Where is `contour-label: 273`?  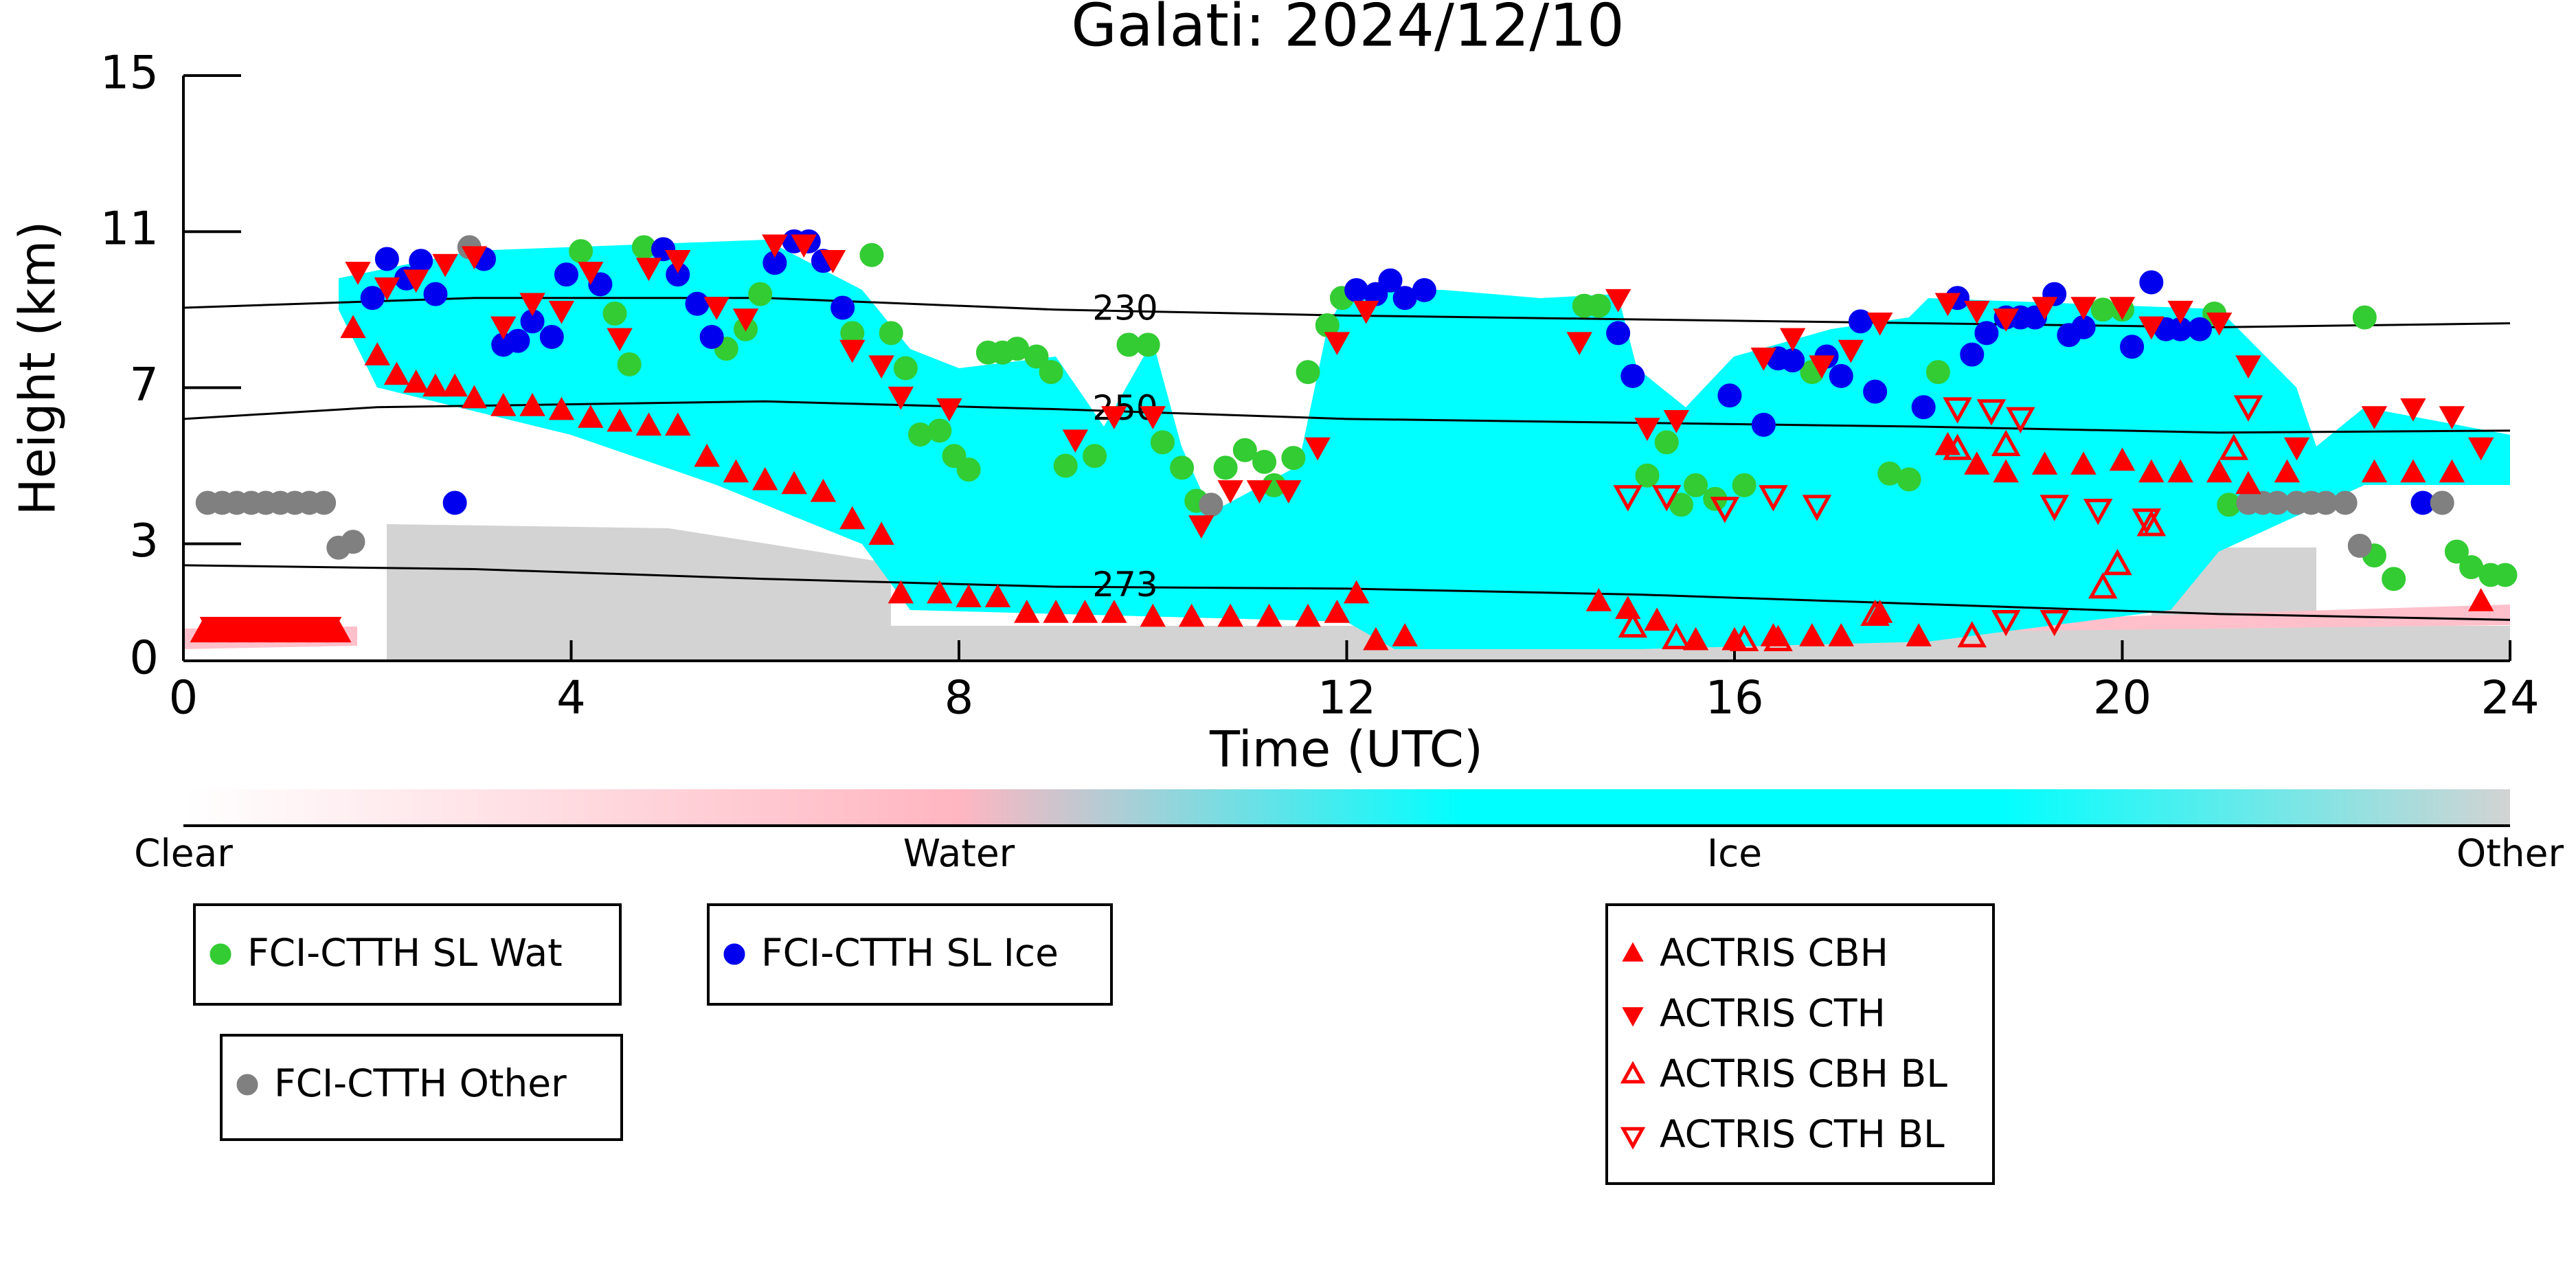
contour-label: 273 is located at coordinates (1124, 585).